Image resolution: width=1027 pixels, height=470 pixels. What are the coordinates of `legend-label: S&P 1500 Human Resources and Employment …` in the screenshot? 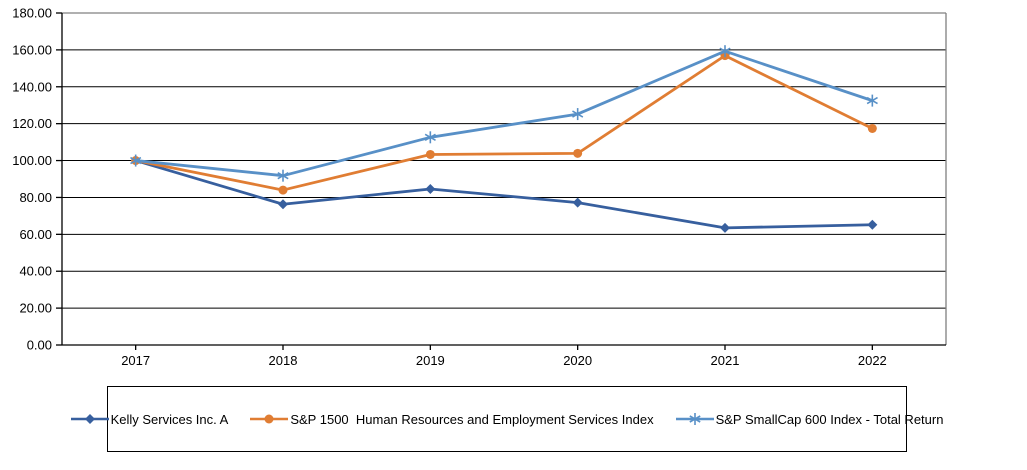 It's located at (472, 419).